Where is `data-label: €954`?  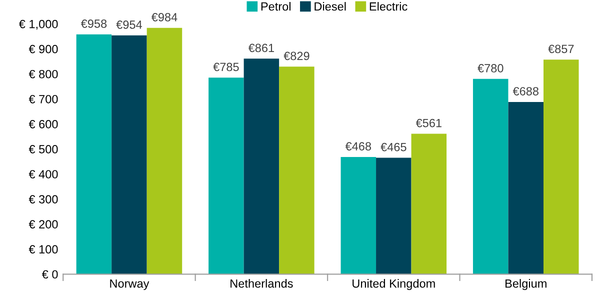 data-label: €954 is located at coordinates (129, 24).